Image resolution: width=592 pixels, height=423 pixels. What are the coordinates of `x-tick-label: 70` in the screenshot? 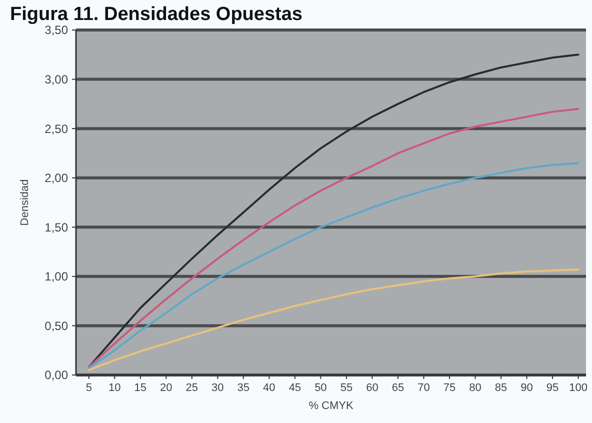 It's located at (424, 388).